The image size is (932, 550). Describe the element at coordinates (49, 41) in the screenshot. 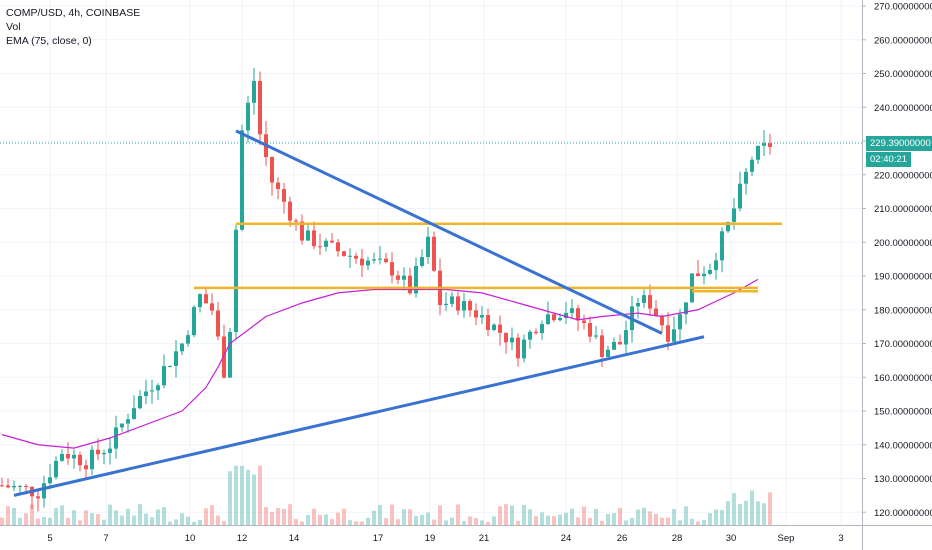

I see `ema-indicator-label: EMA (75, close, 0)` at that location.